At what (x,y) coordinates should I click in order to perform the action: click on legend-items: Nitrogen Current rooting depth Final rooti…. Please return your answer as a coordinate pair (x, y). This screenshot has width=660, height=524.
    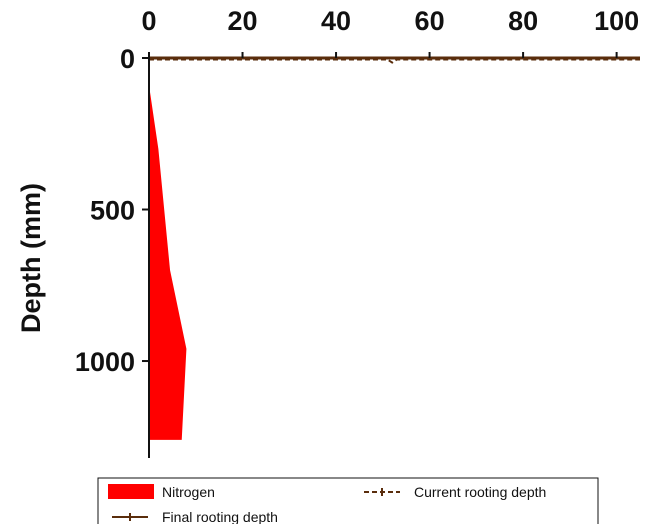
    Looking at the image, I should click on (327, 504).